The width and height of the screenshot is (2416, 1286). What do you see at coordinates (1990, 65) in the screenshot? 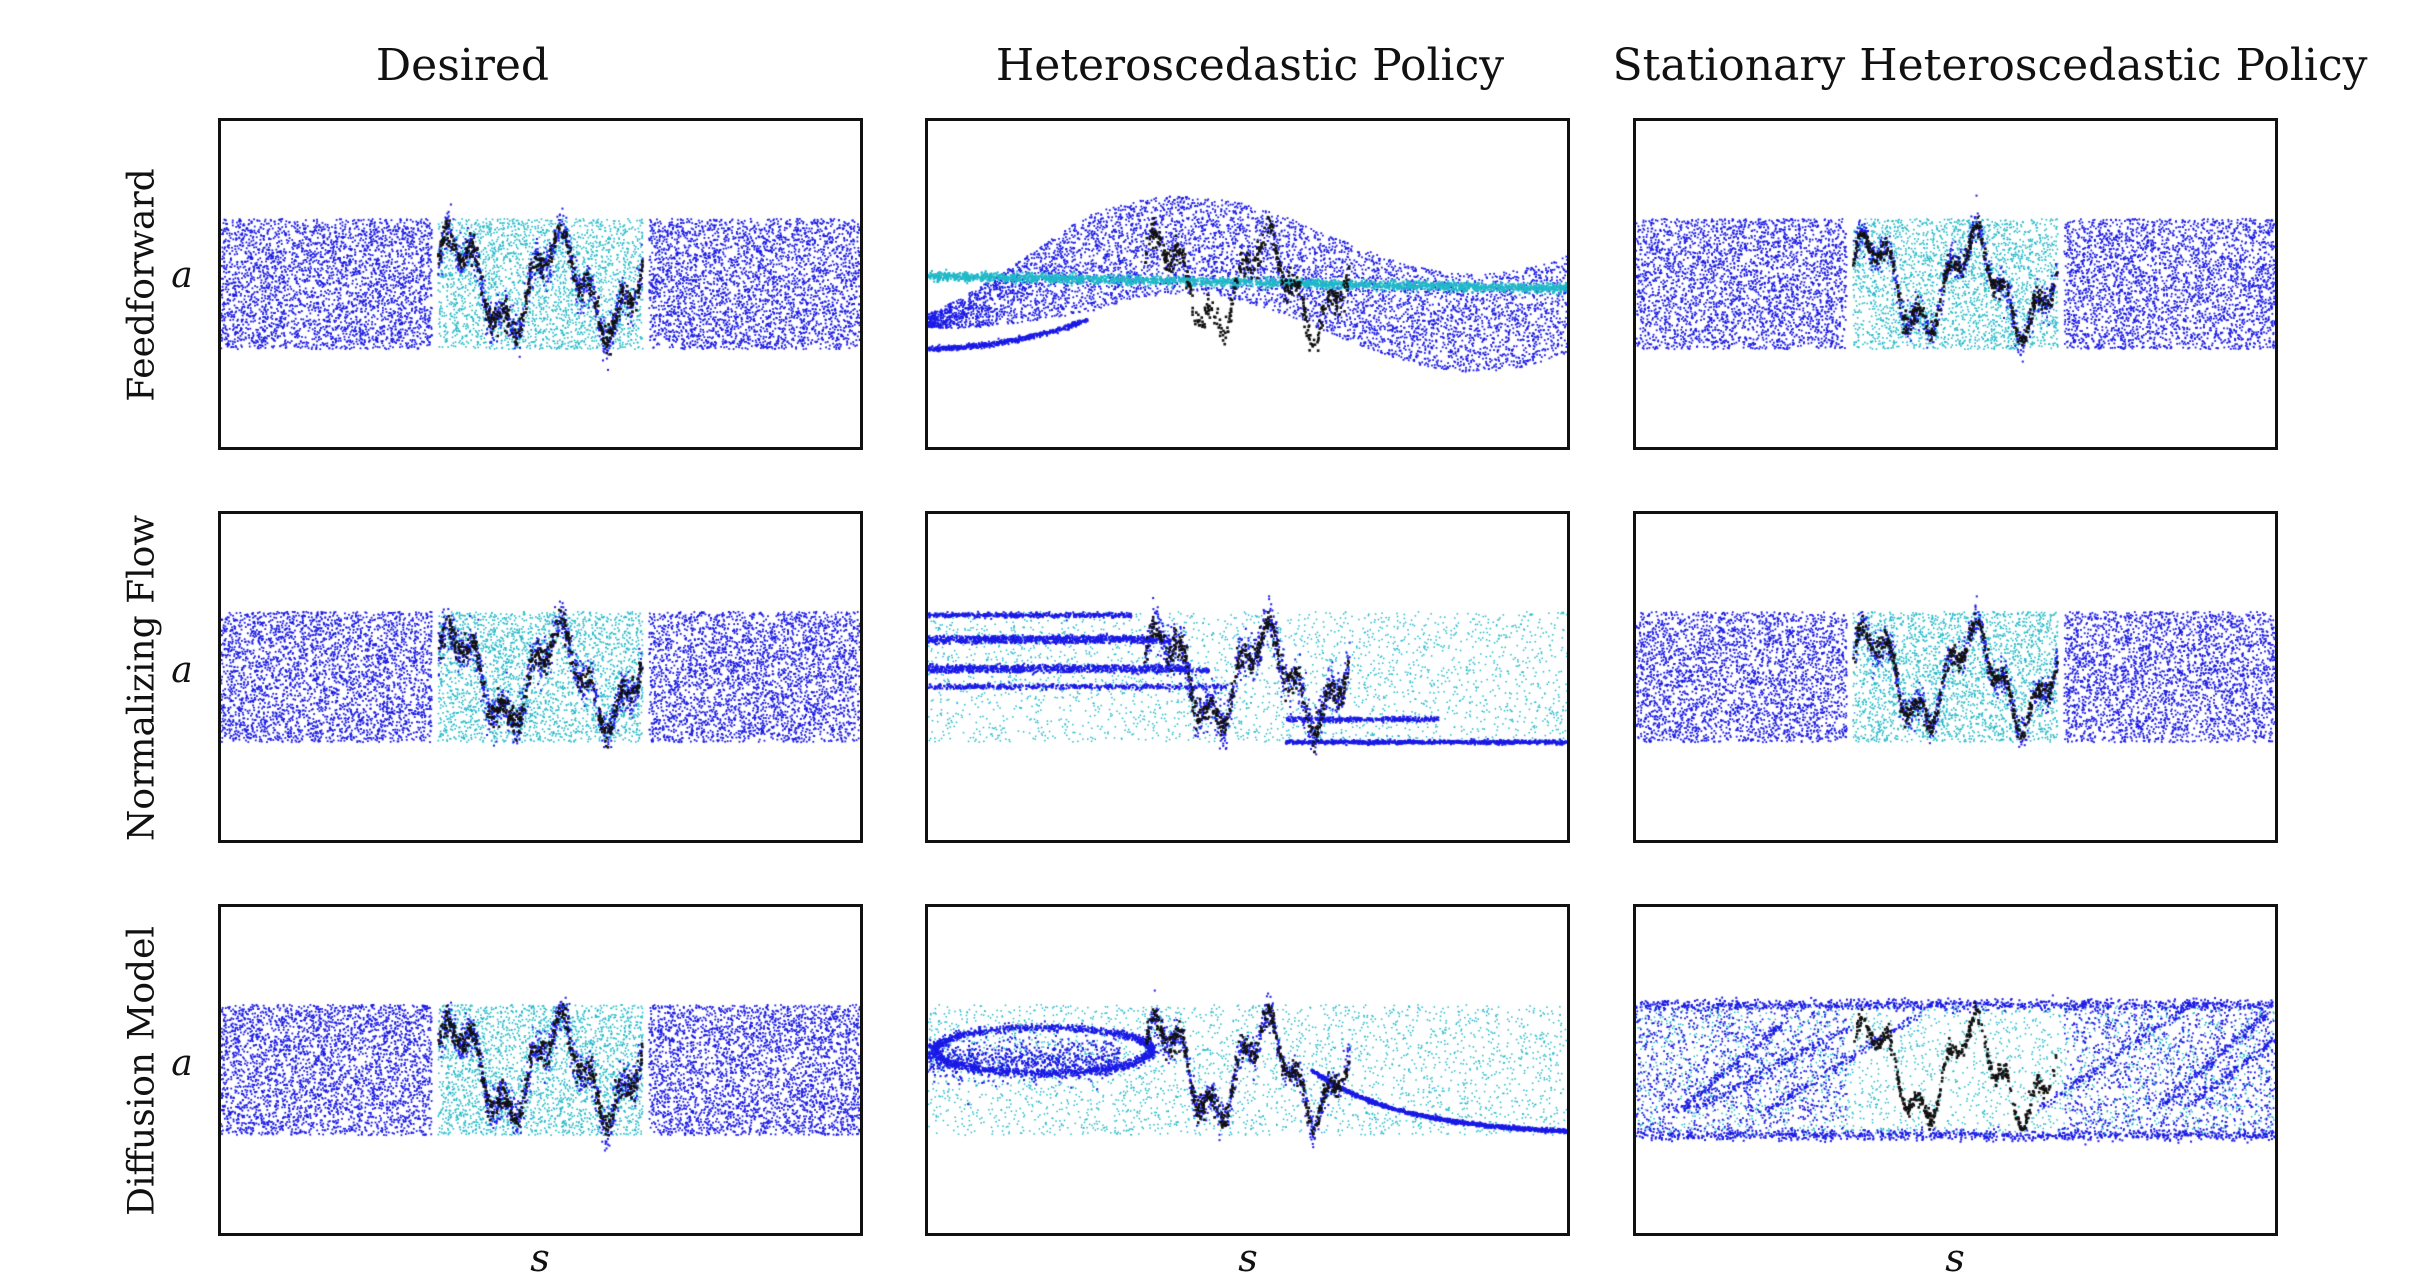
I see `column-title-stationary: Stationary Heteroscedastic Policy` at bounding box center [1990, 65].